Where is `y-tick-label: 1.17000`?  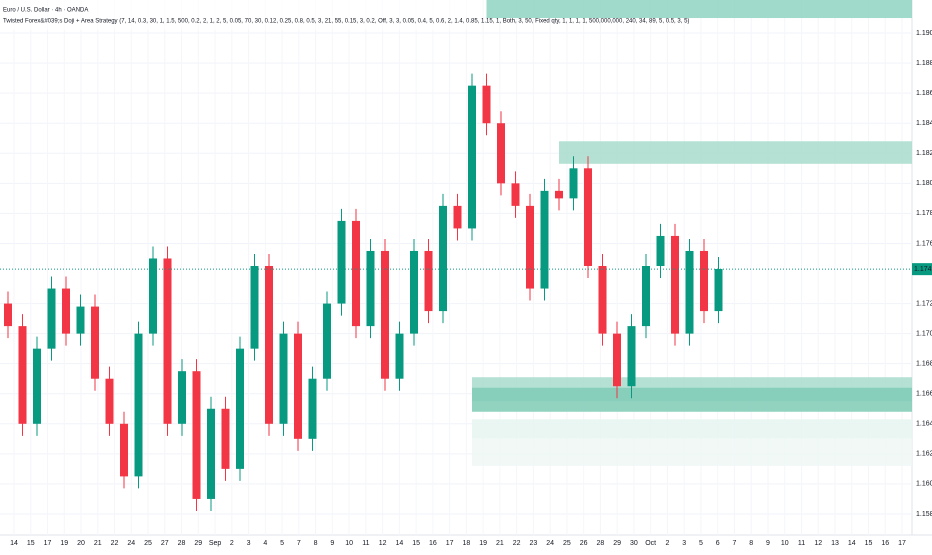
y-tick-label: 1.17000 is located at coordinates (924, 333).